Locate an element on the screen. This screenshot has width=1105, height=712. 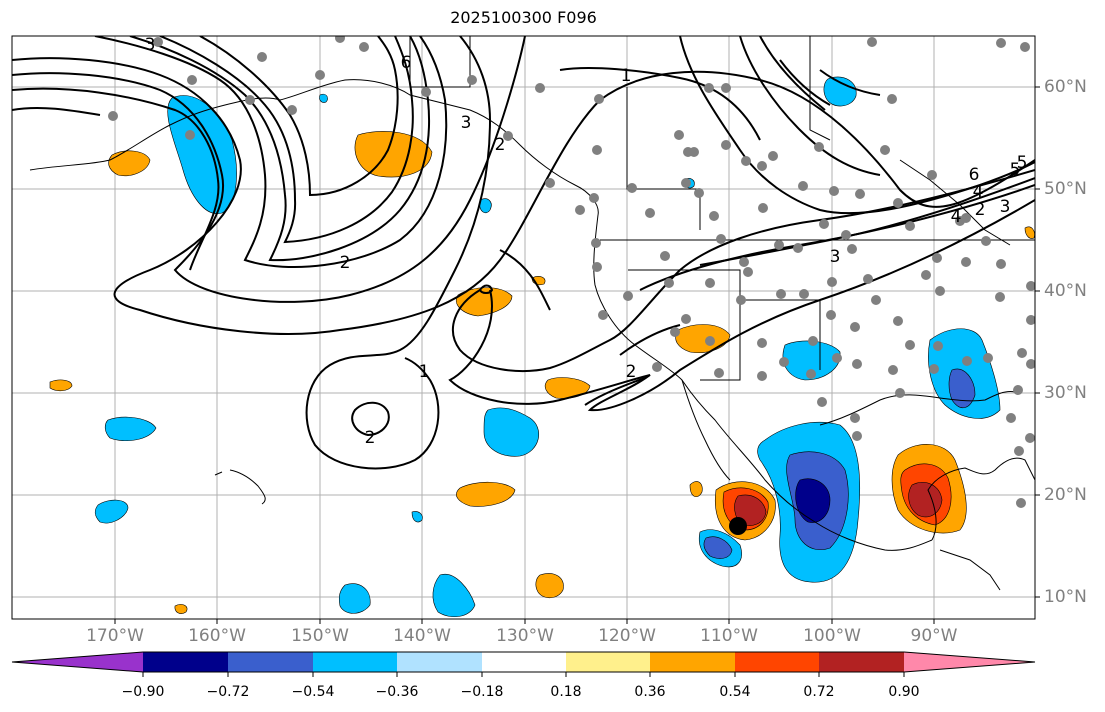
lon-label: 150°W is located at coordinates (320, 636).